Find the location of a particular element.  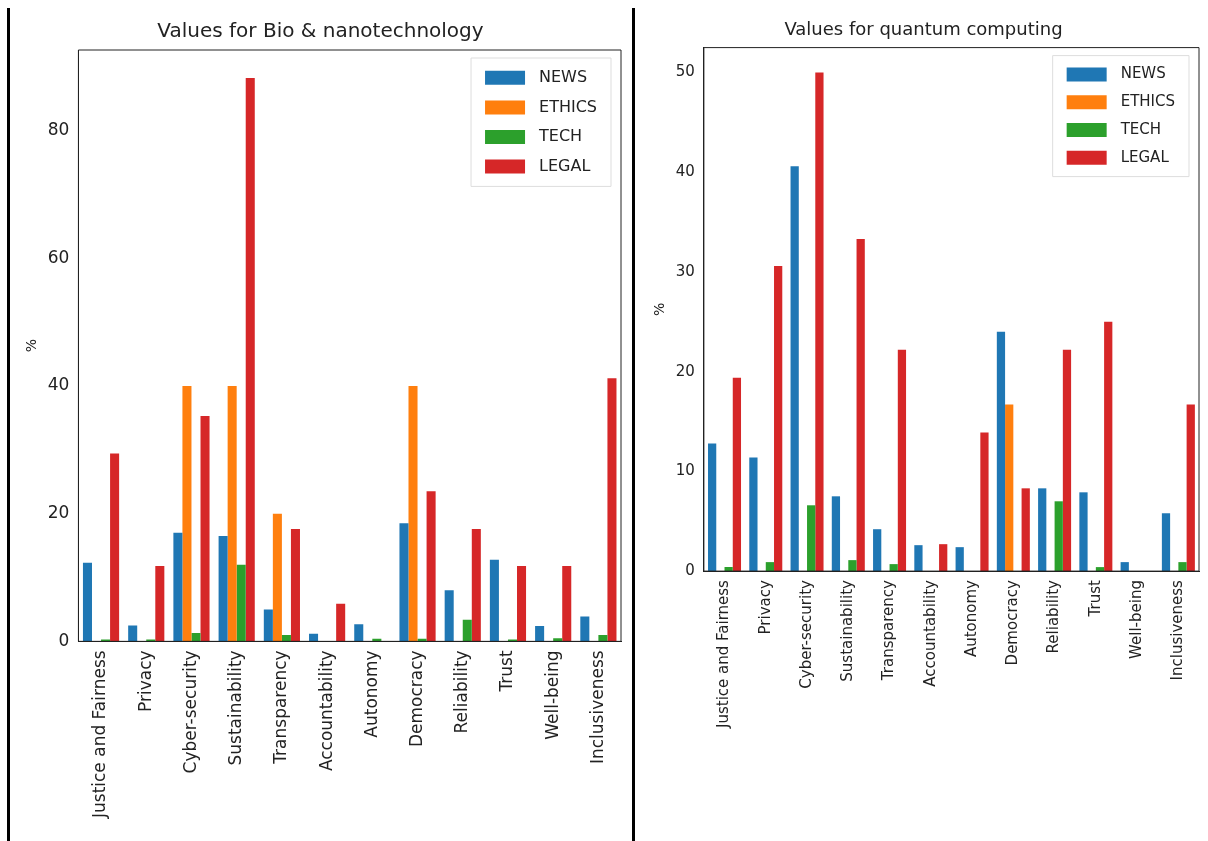

y-tick-label: 80 is located at coordinates (58, 128).